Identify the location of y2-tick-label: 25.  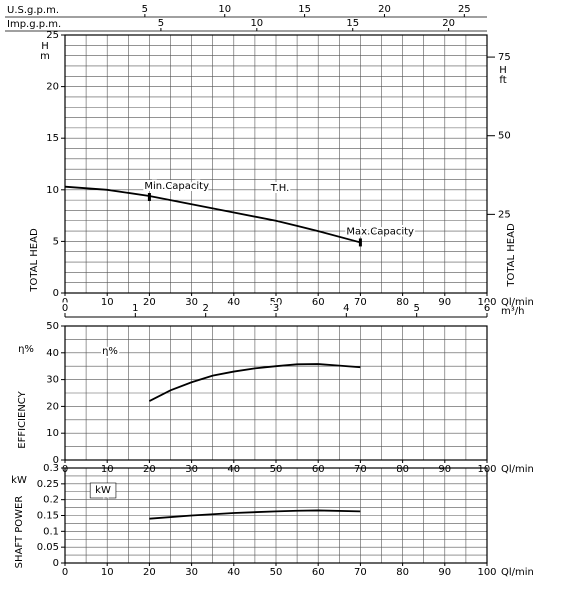
(504, 214).